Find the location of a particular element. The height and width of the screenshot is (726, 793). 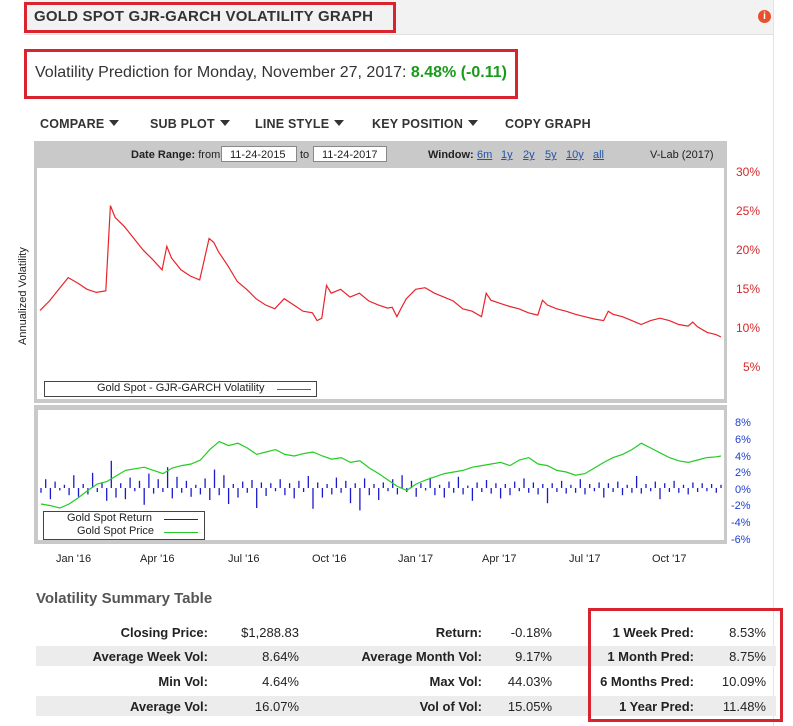

y2-tick-6: 6% is located at coordinates (743, 440).